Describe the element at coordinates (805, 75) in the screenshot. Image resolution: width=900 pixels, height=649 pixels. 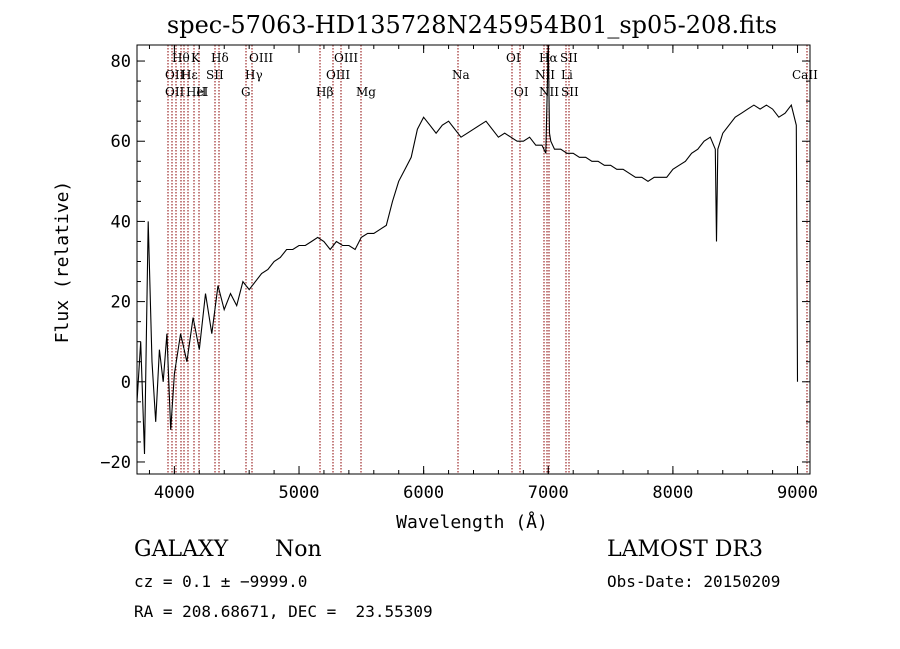
I see `line-label: CaII` at that location.